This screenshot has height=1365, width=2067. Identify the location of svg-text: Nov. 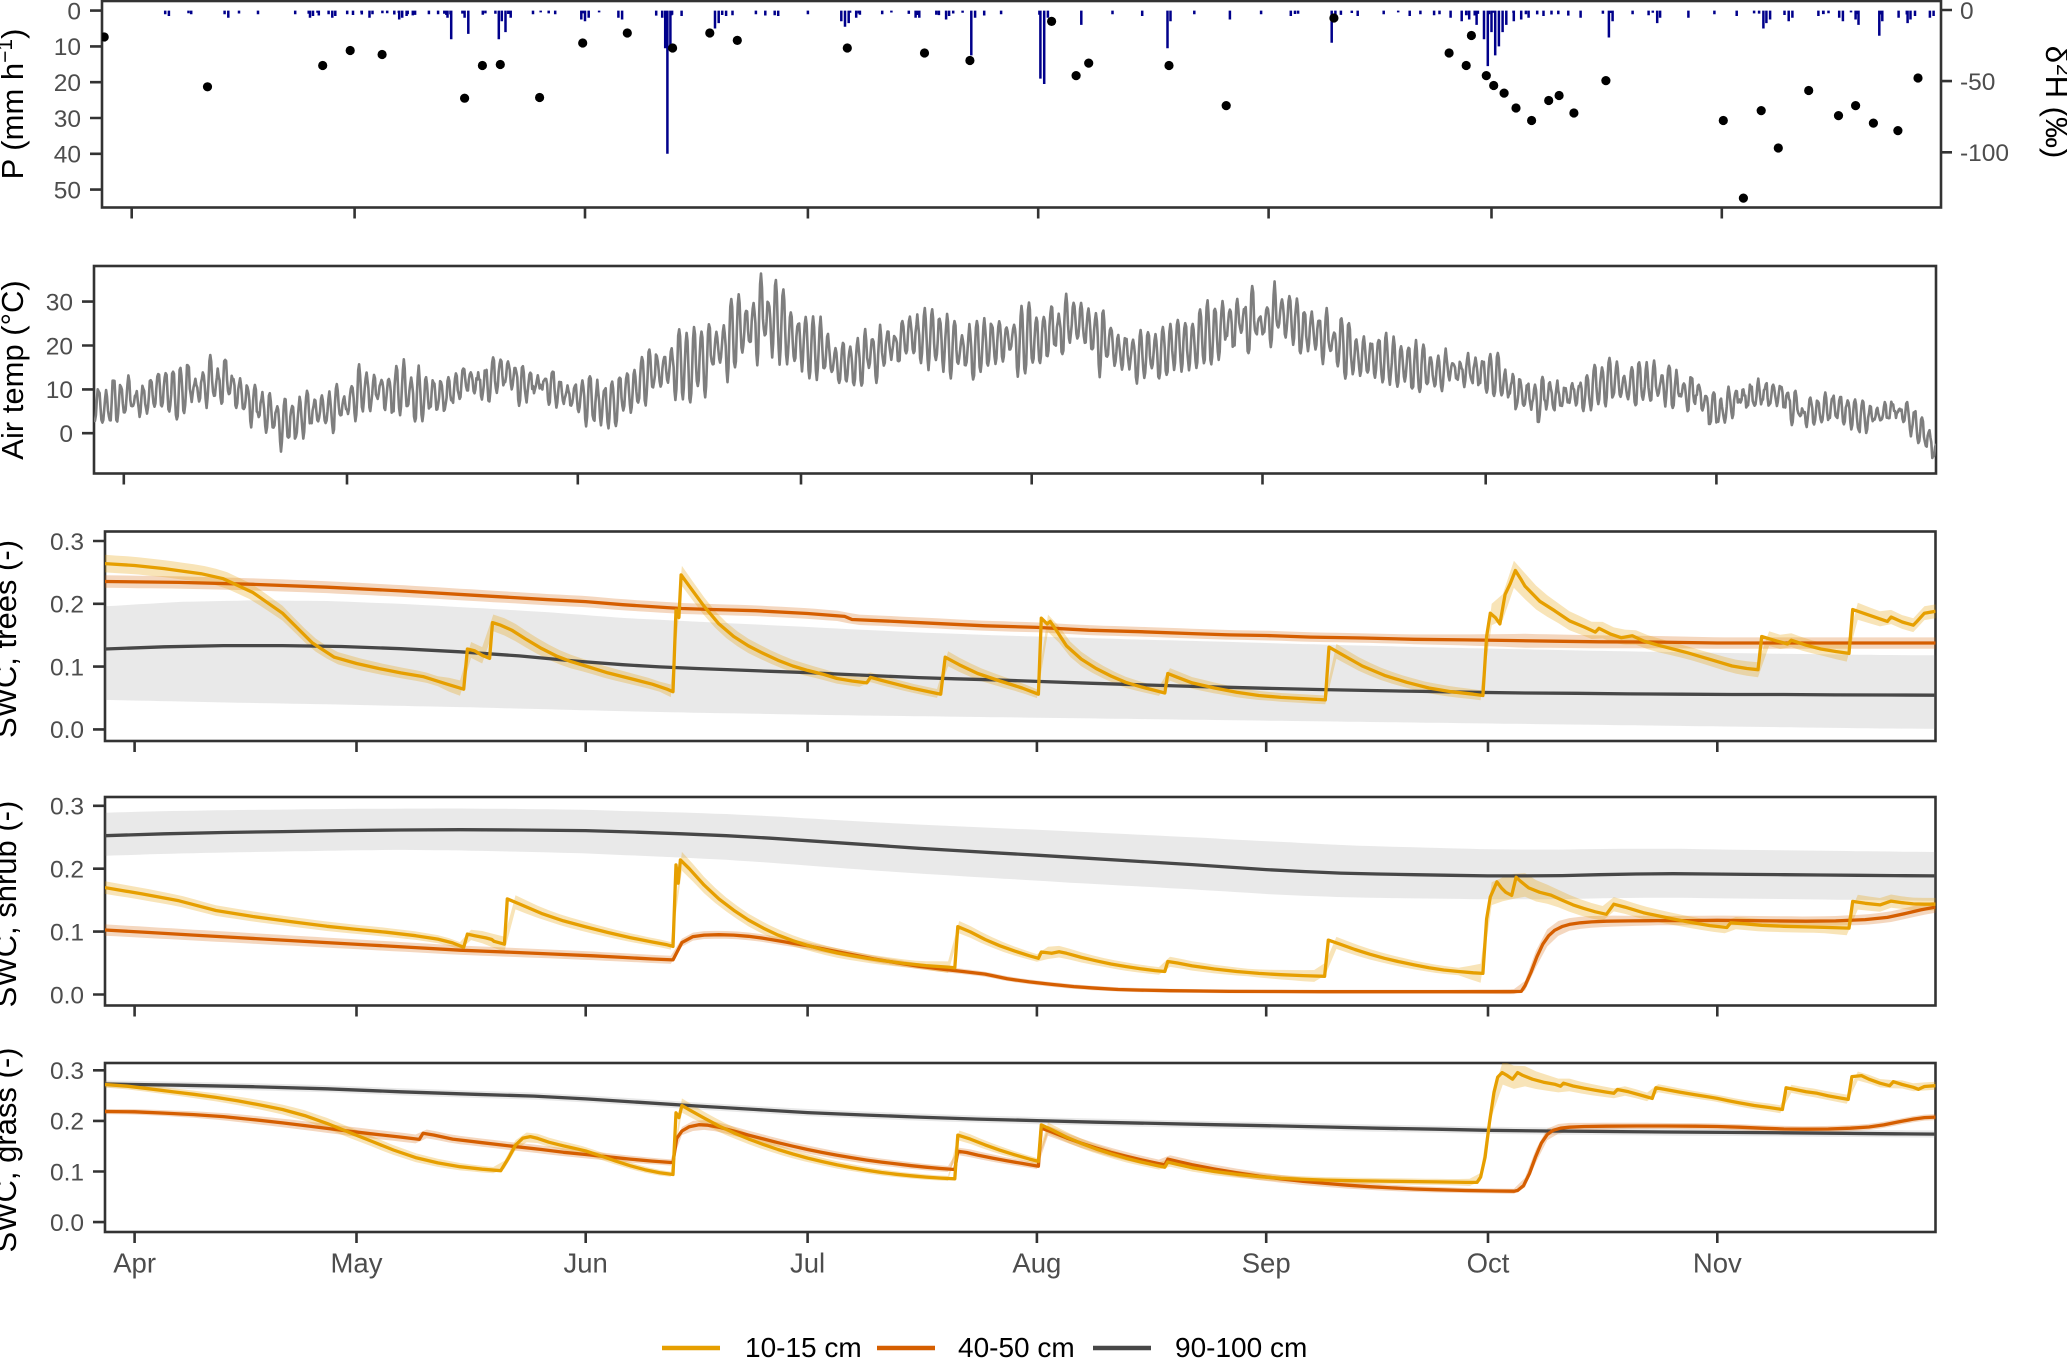
(1717, 1263).